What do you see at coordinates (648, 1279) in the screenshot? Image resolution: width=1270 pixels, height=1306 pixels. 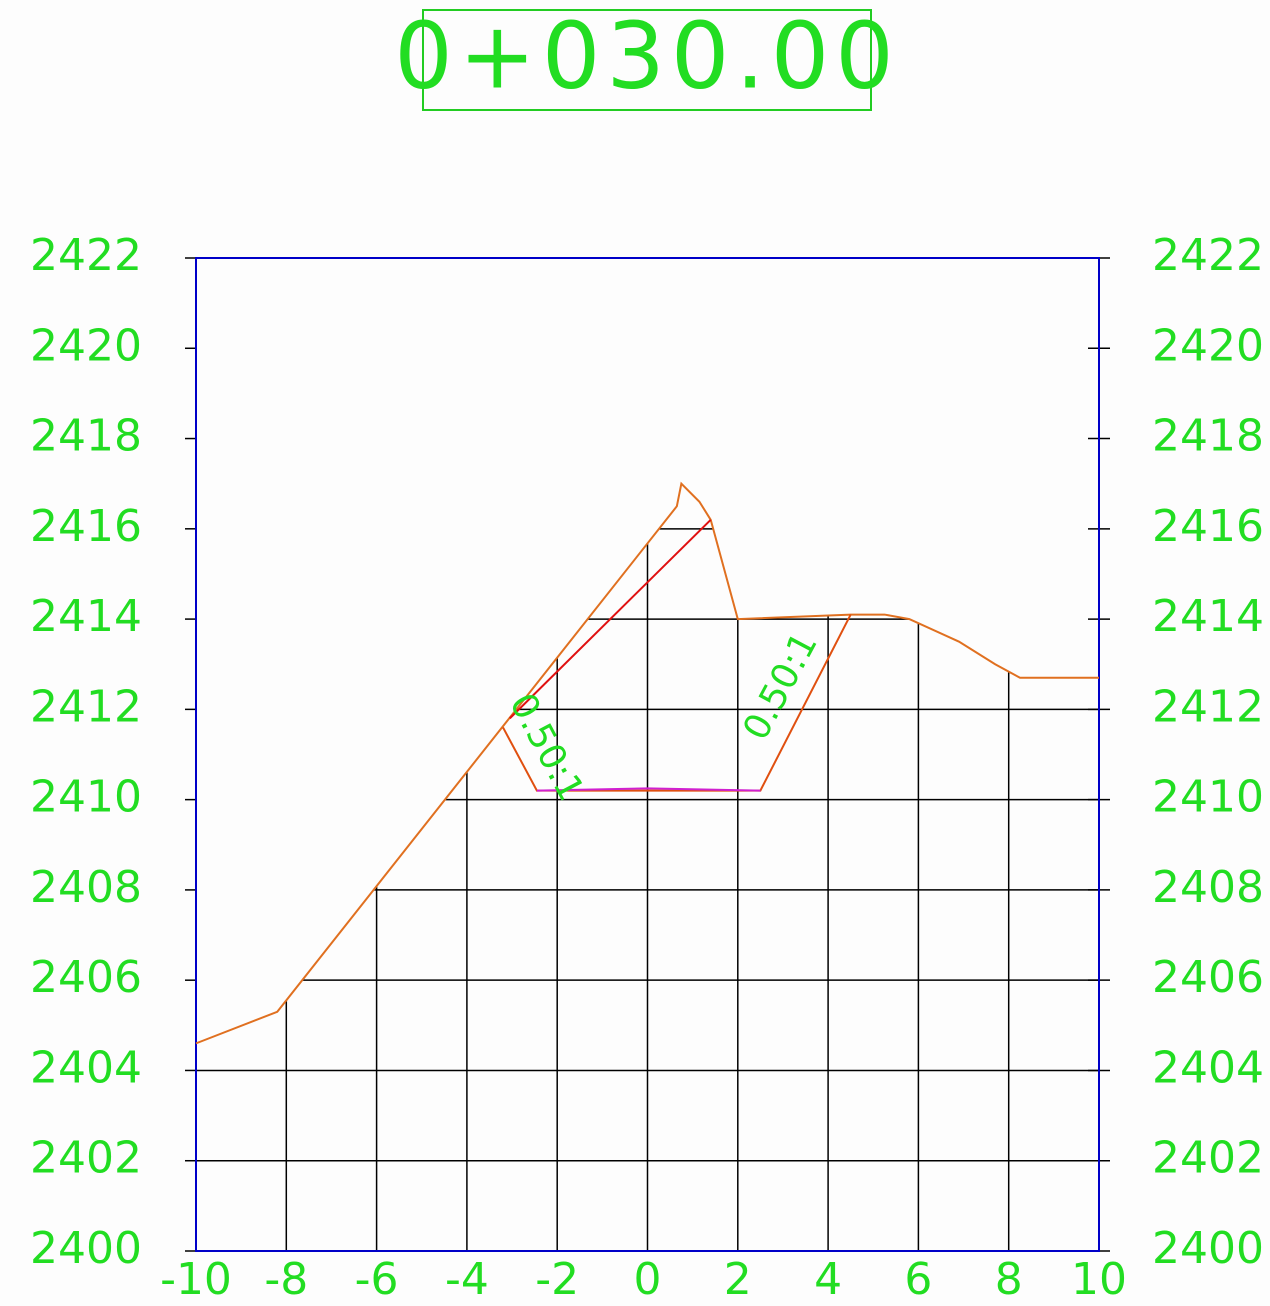 I see `x-tick-label: 0` at bounding box center [648, 1279].